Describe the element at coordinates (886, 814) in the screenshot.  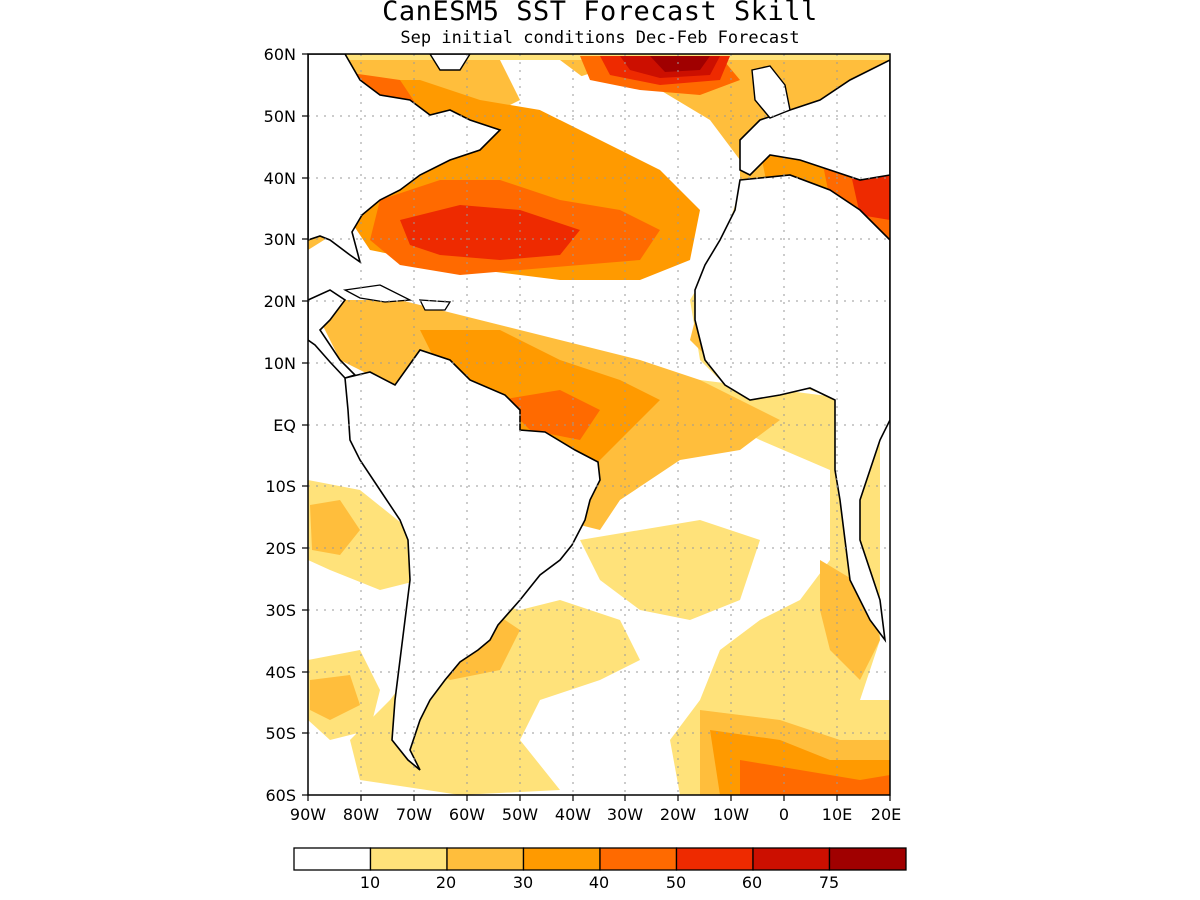
I see `lon-label: 20E` at that location.